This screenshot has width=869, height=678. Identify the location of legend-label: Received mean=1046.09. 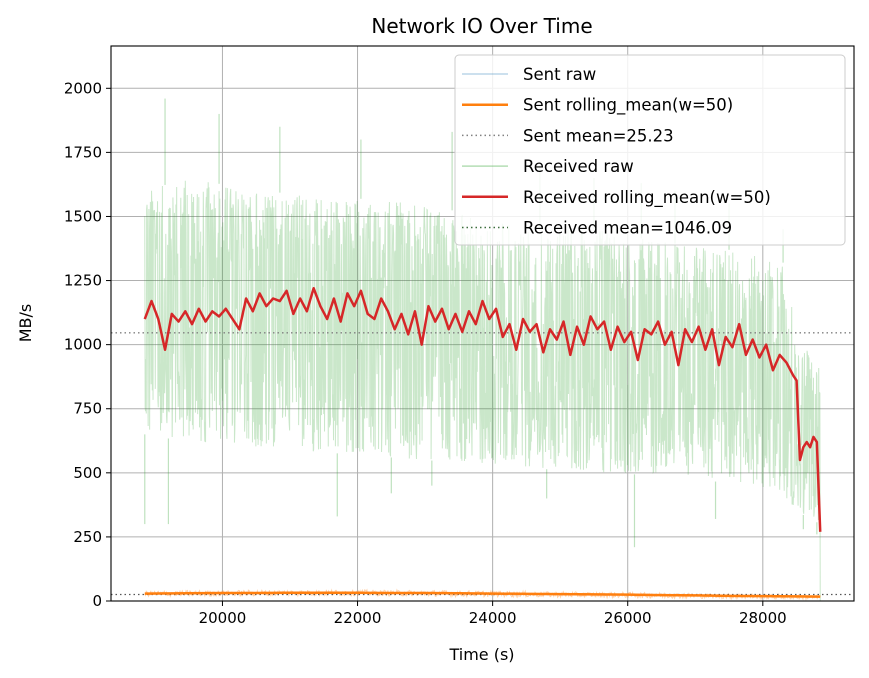
(627, 228).